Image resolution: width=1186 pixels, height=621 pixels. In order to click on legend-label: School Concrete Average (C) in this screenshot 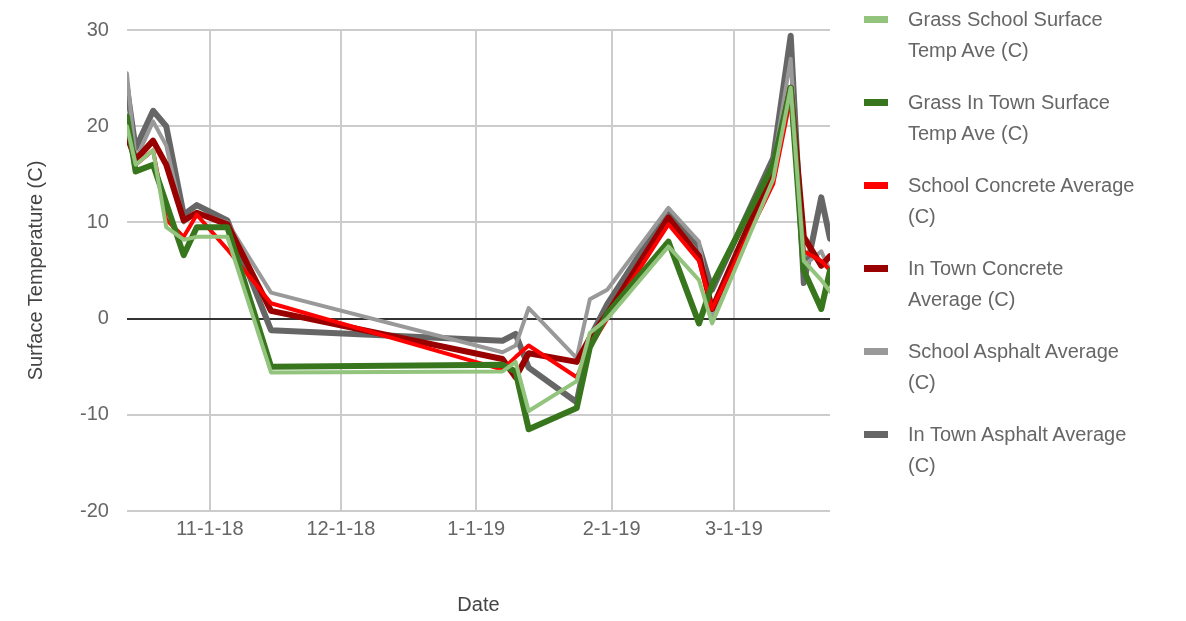, I will do `click(1022, 201)`.